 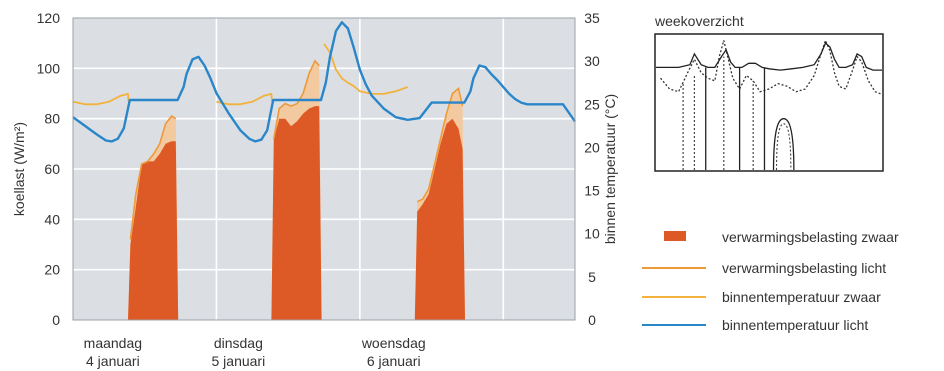 What do you see at coordinates (52, 169) in the screenshot?
I see `left-tick-label: 60` at bounding box center [52, 169].